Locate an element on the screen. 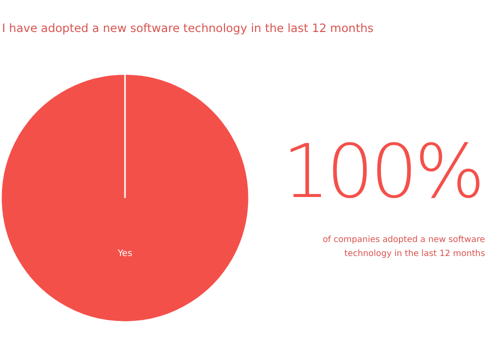 This screenshot has height=360, width=485. text: of companies adopted a new software technology in the last 12 months is located at coordinates (403, 247).